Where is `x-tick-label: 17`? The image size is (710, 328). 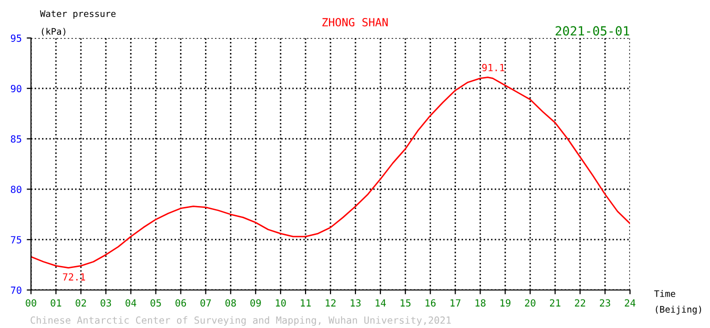 x-tick-label: 17 is located at coordinates (455, 302).